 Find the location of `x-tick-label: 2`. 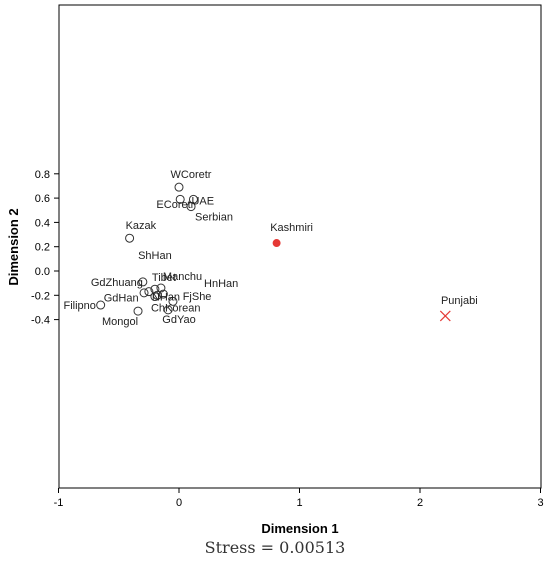

x-tick-label: 2 is located at coordinates (420, 503).